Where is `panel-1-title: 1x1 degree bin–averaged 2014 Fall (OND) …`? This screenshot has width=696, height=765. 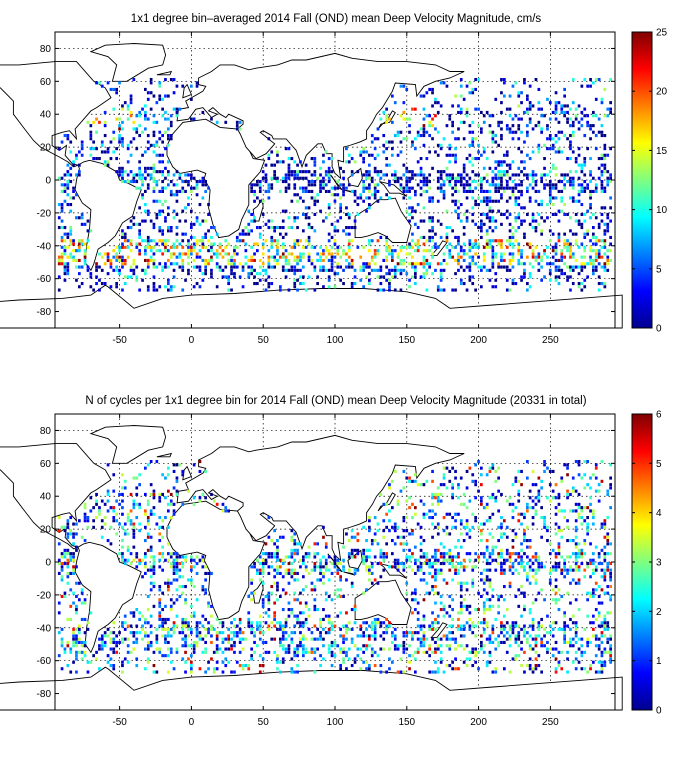
panel-1-title: 1x1 degree bin–averaged 2014 Fall (OND) … is located at coordinates (336, 19).